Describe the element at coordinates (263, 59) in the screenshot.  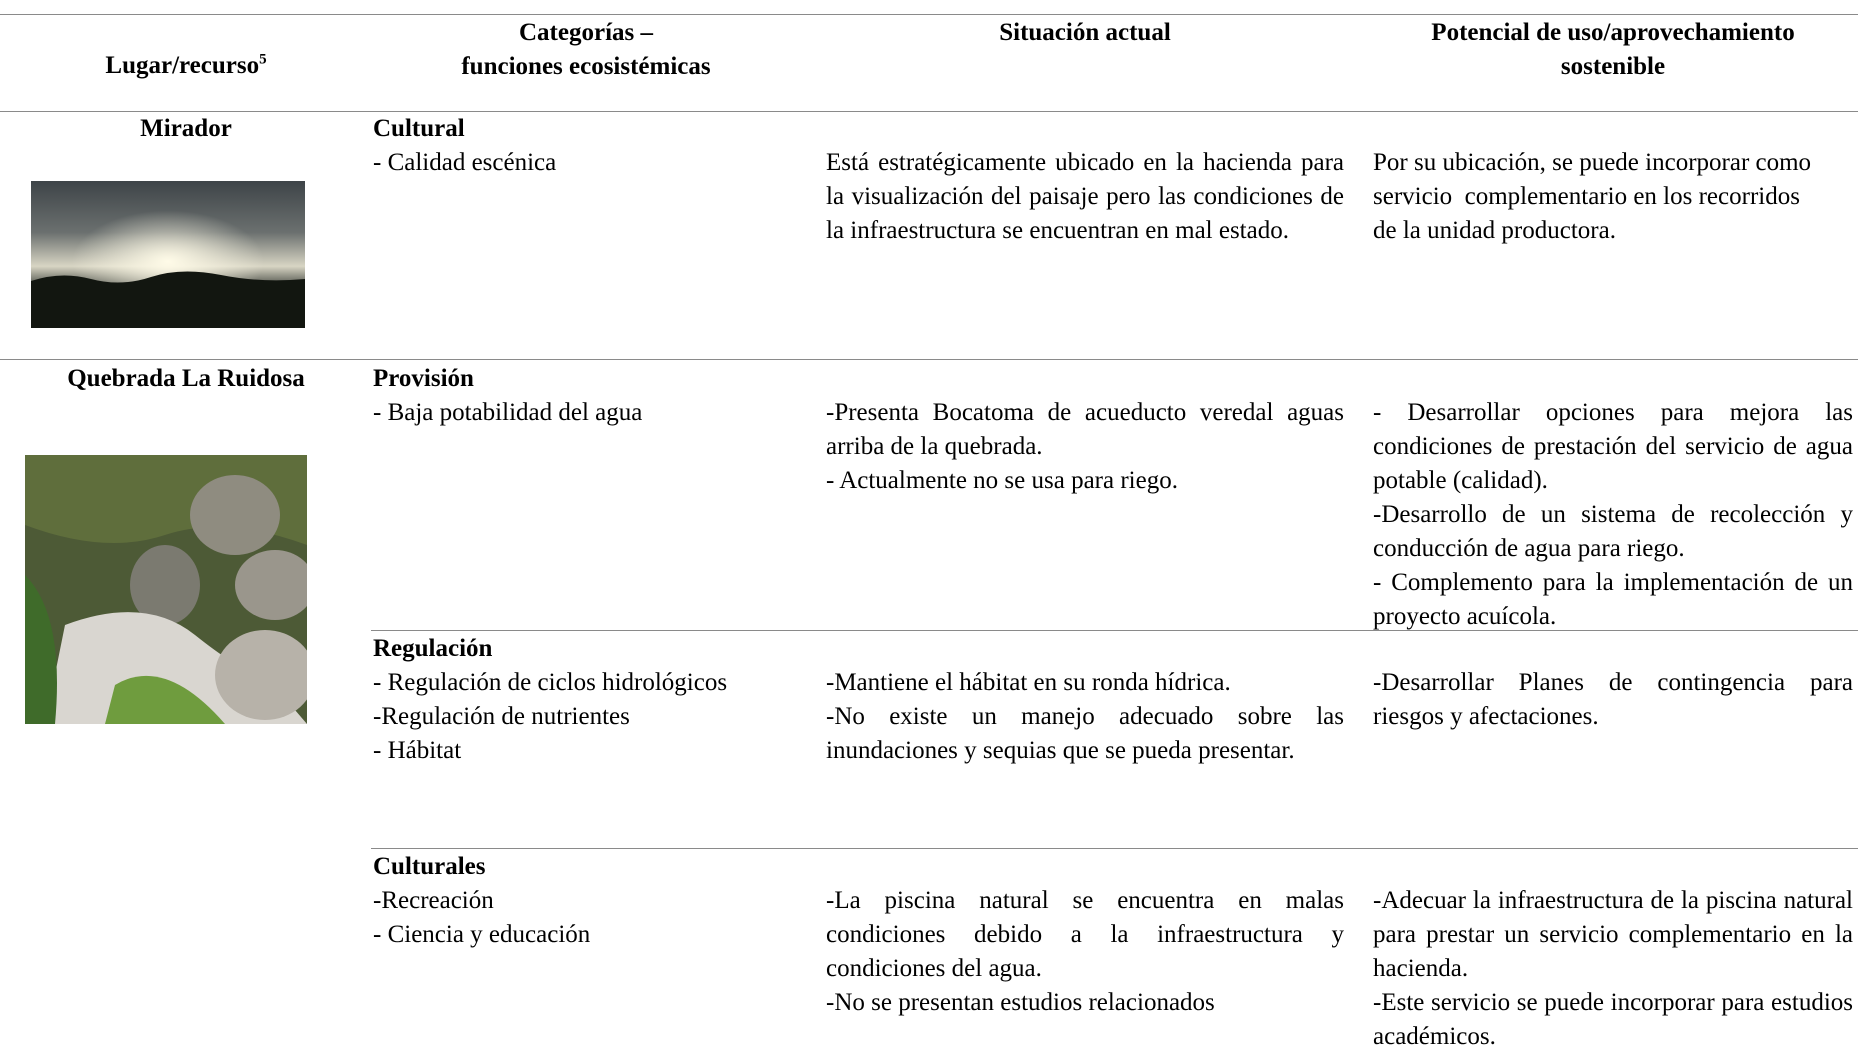
I see `footnote: 5` at that location.